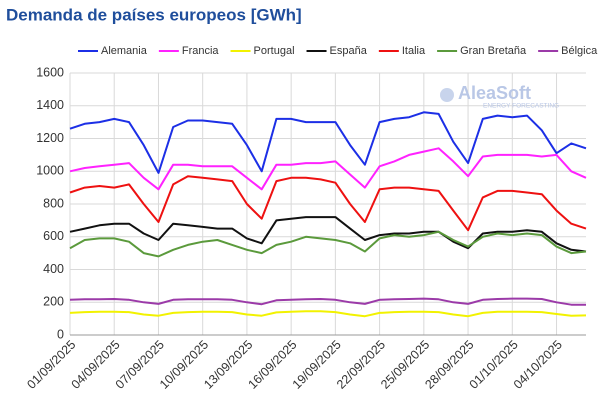 The height and width of the screenshot is (418, 600). Describe the element at coordinates (274, 51) in the screenshot. I see `legend-label: Portugal` at that location.